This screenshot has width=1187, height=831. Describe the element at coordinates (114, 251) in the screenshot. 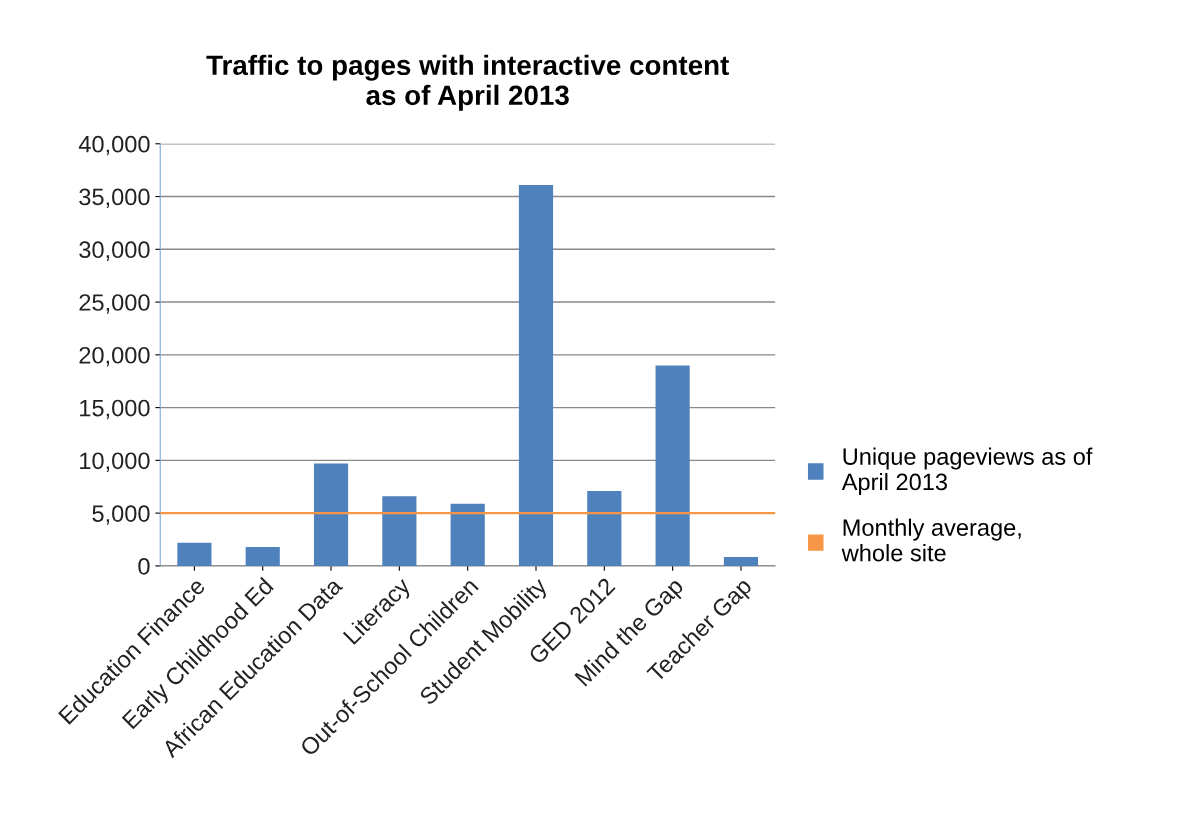

I see `y-tick-label: 30,000` at that location.